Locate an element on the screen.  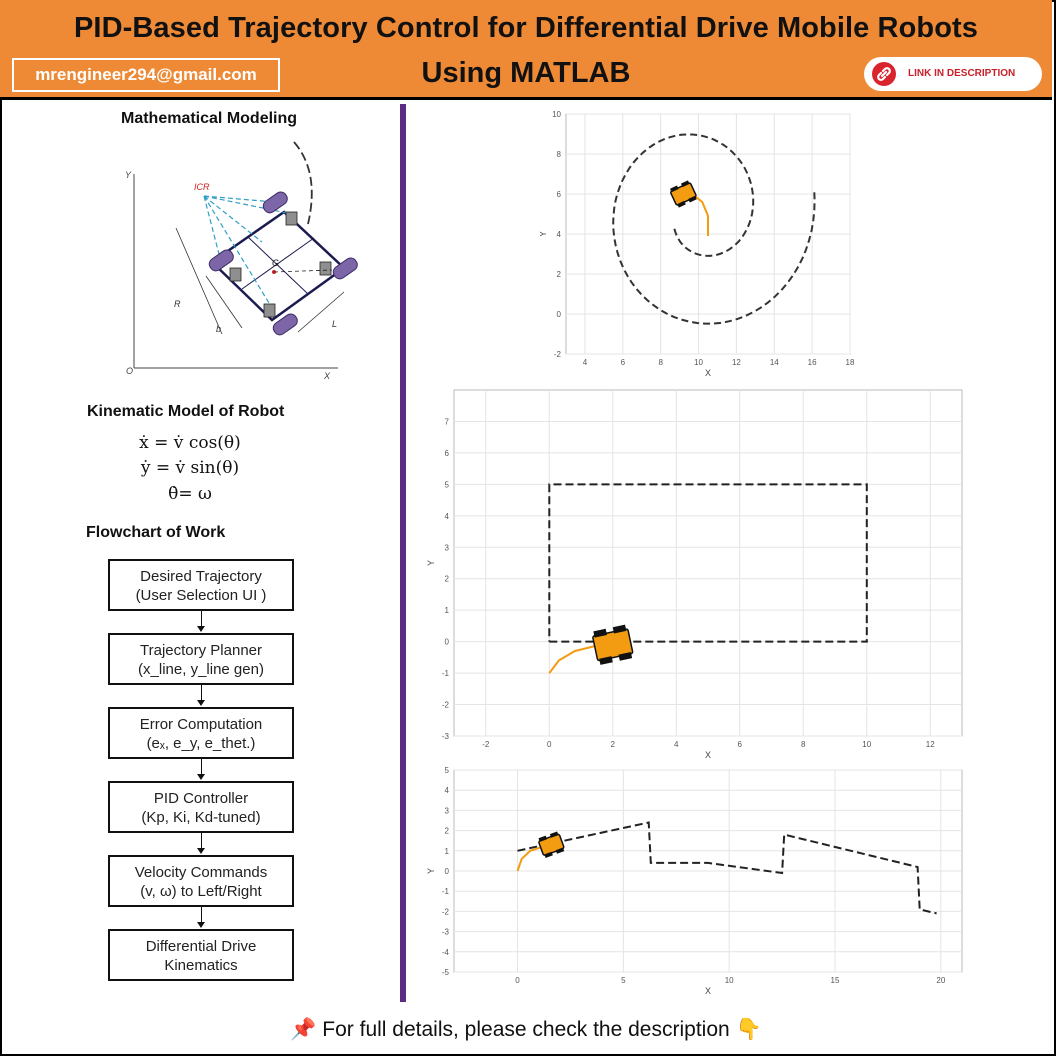
equation-y: ẏ = v̇ sin(θ) is located at coordinates (190, 468).